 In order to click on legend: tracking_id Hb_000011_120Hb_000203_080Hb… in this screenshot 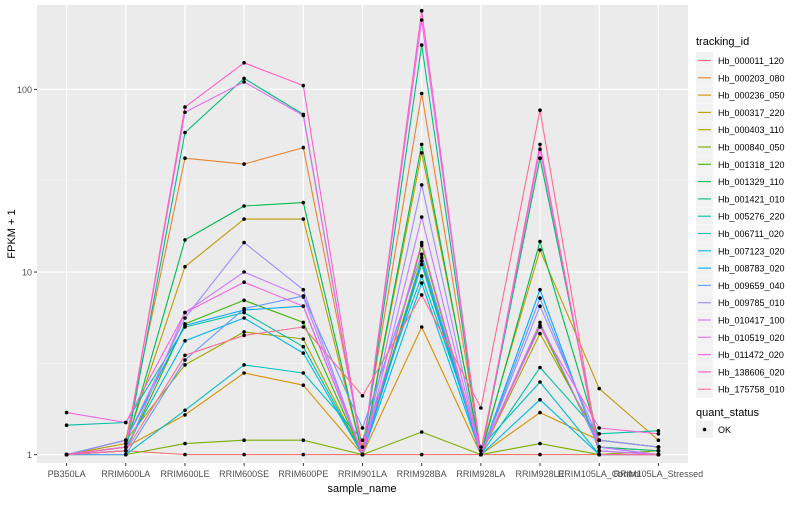, I will do `click(740, 237)`.